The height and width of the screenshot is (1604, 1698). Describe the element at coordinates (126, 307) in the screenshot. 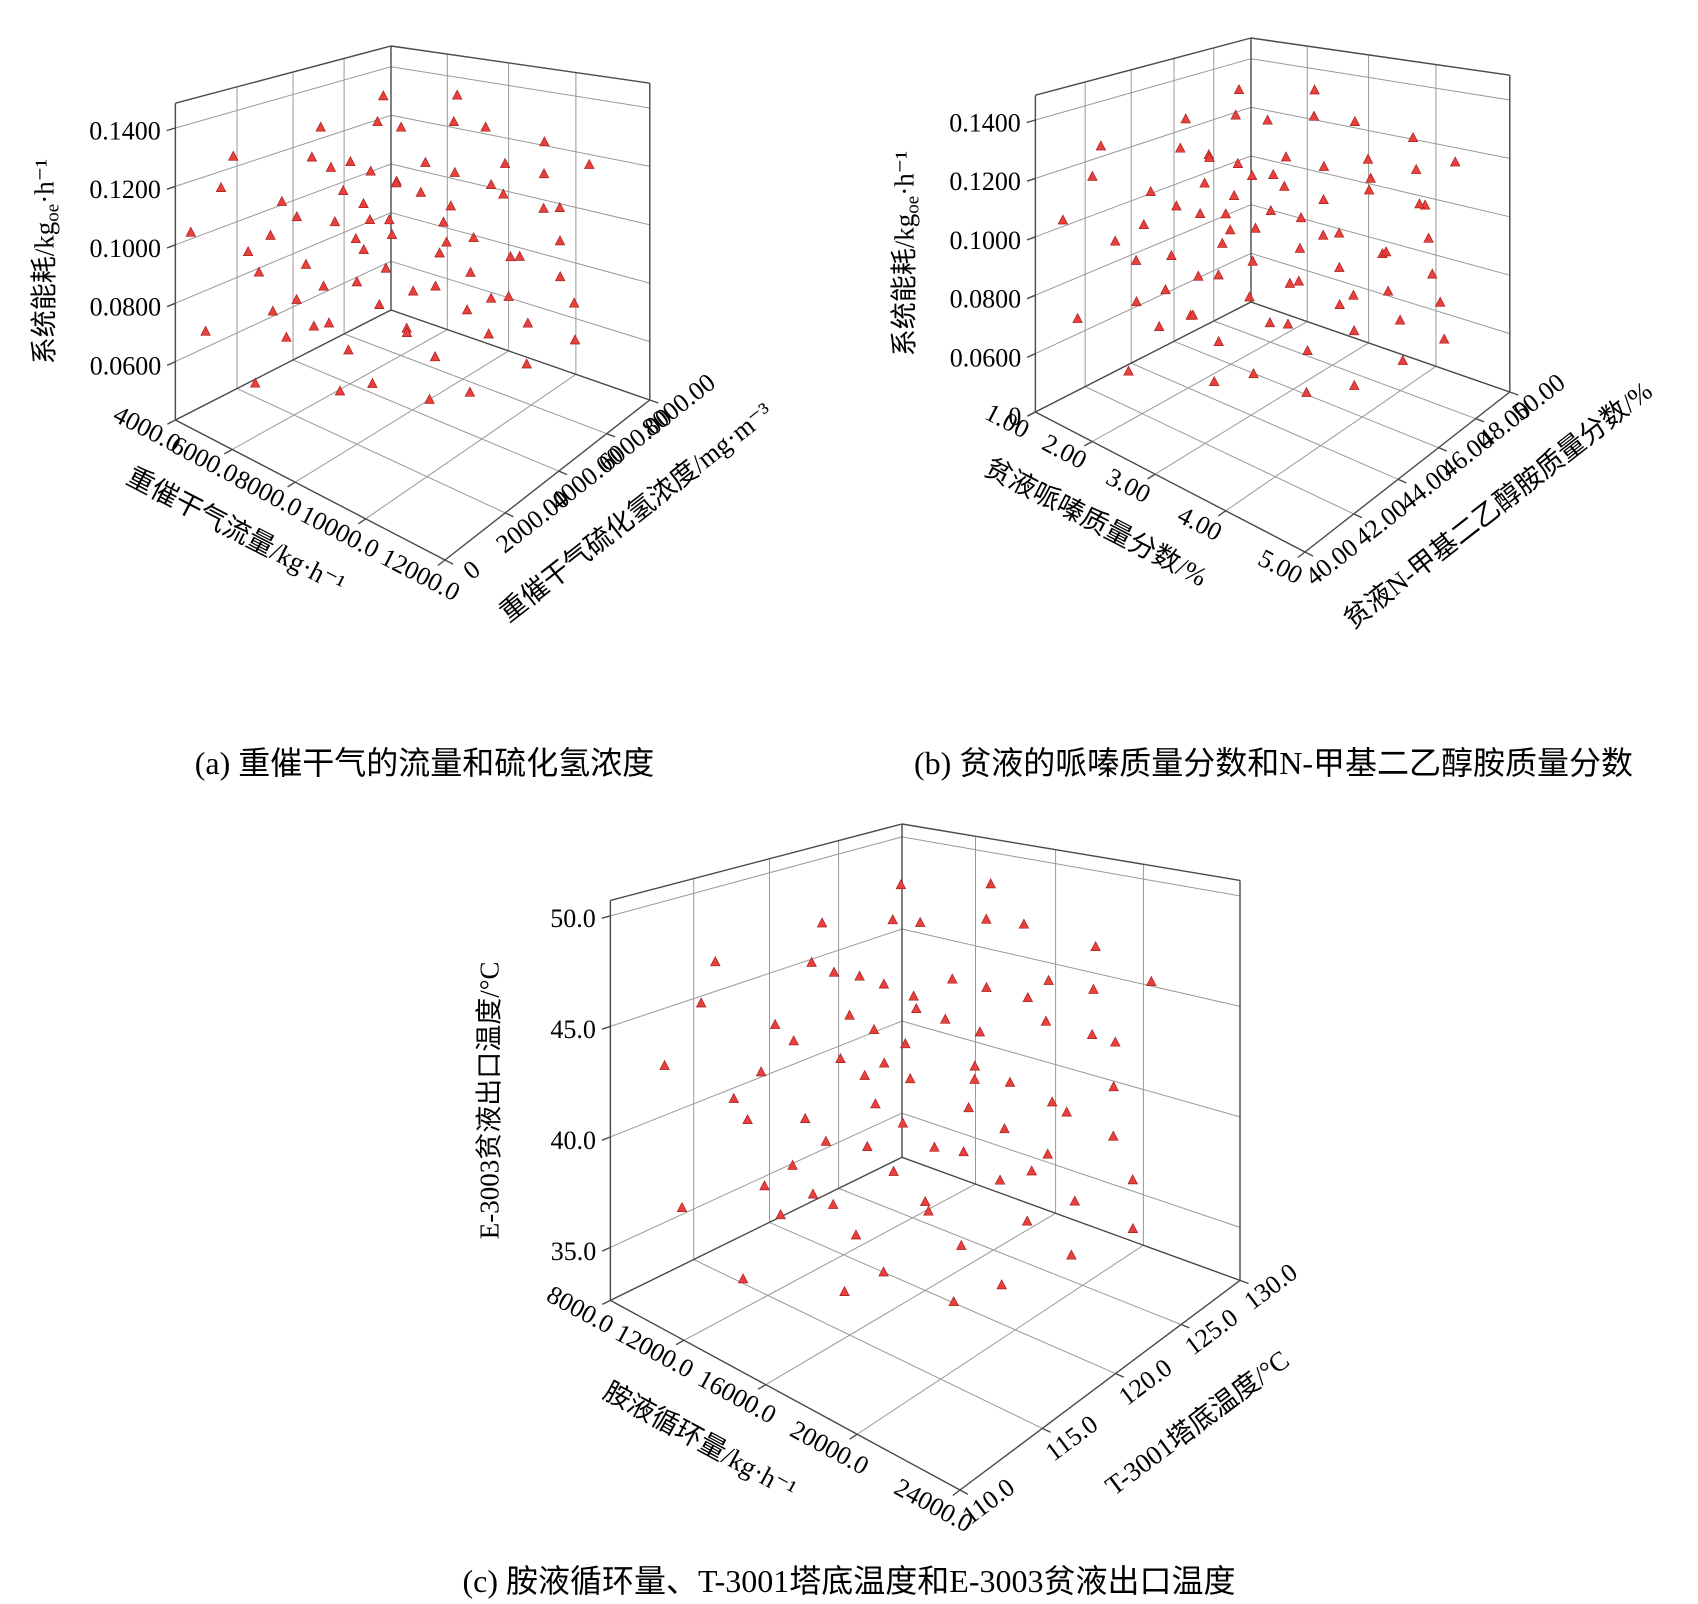

I see `z-tick-label: 0.0800` at that location.